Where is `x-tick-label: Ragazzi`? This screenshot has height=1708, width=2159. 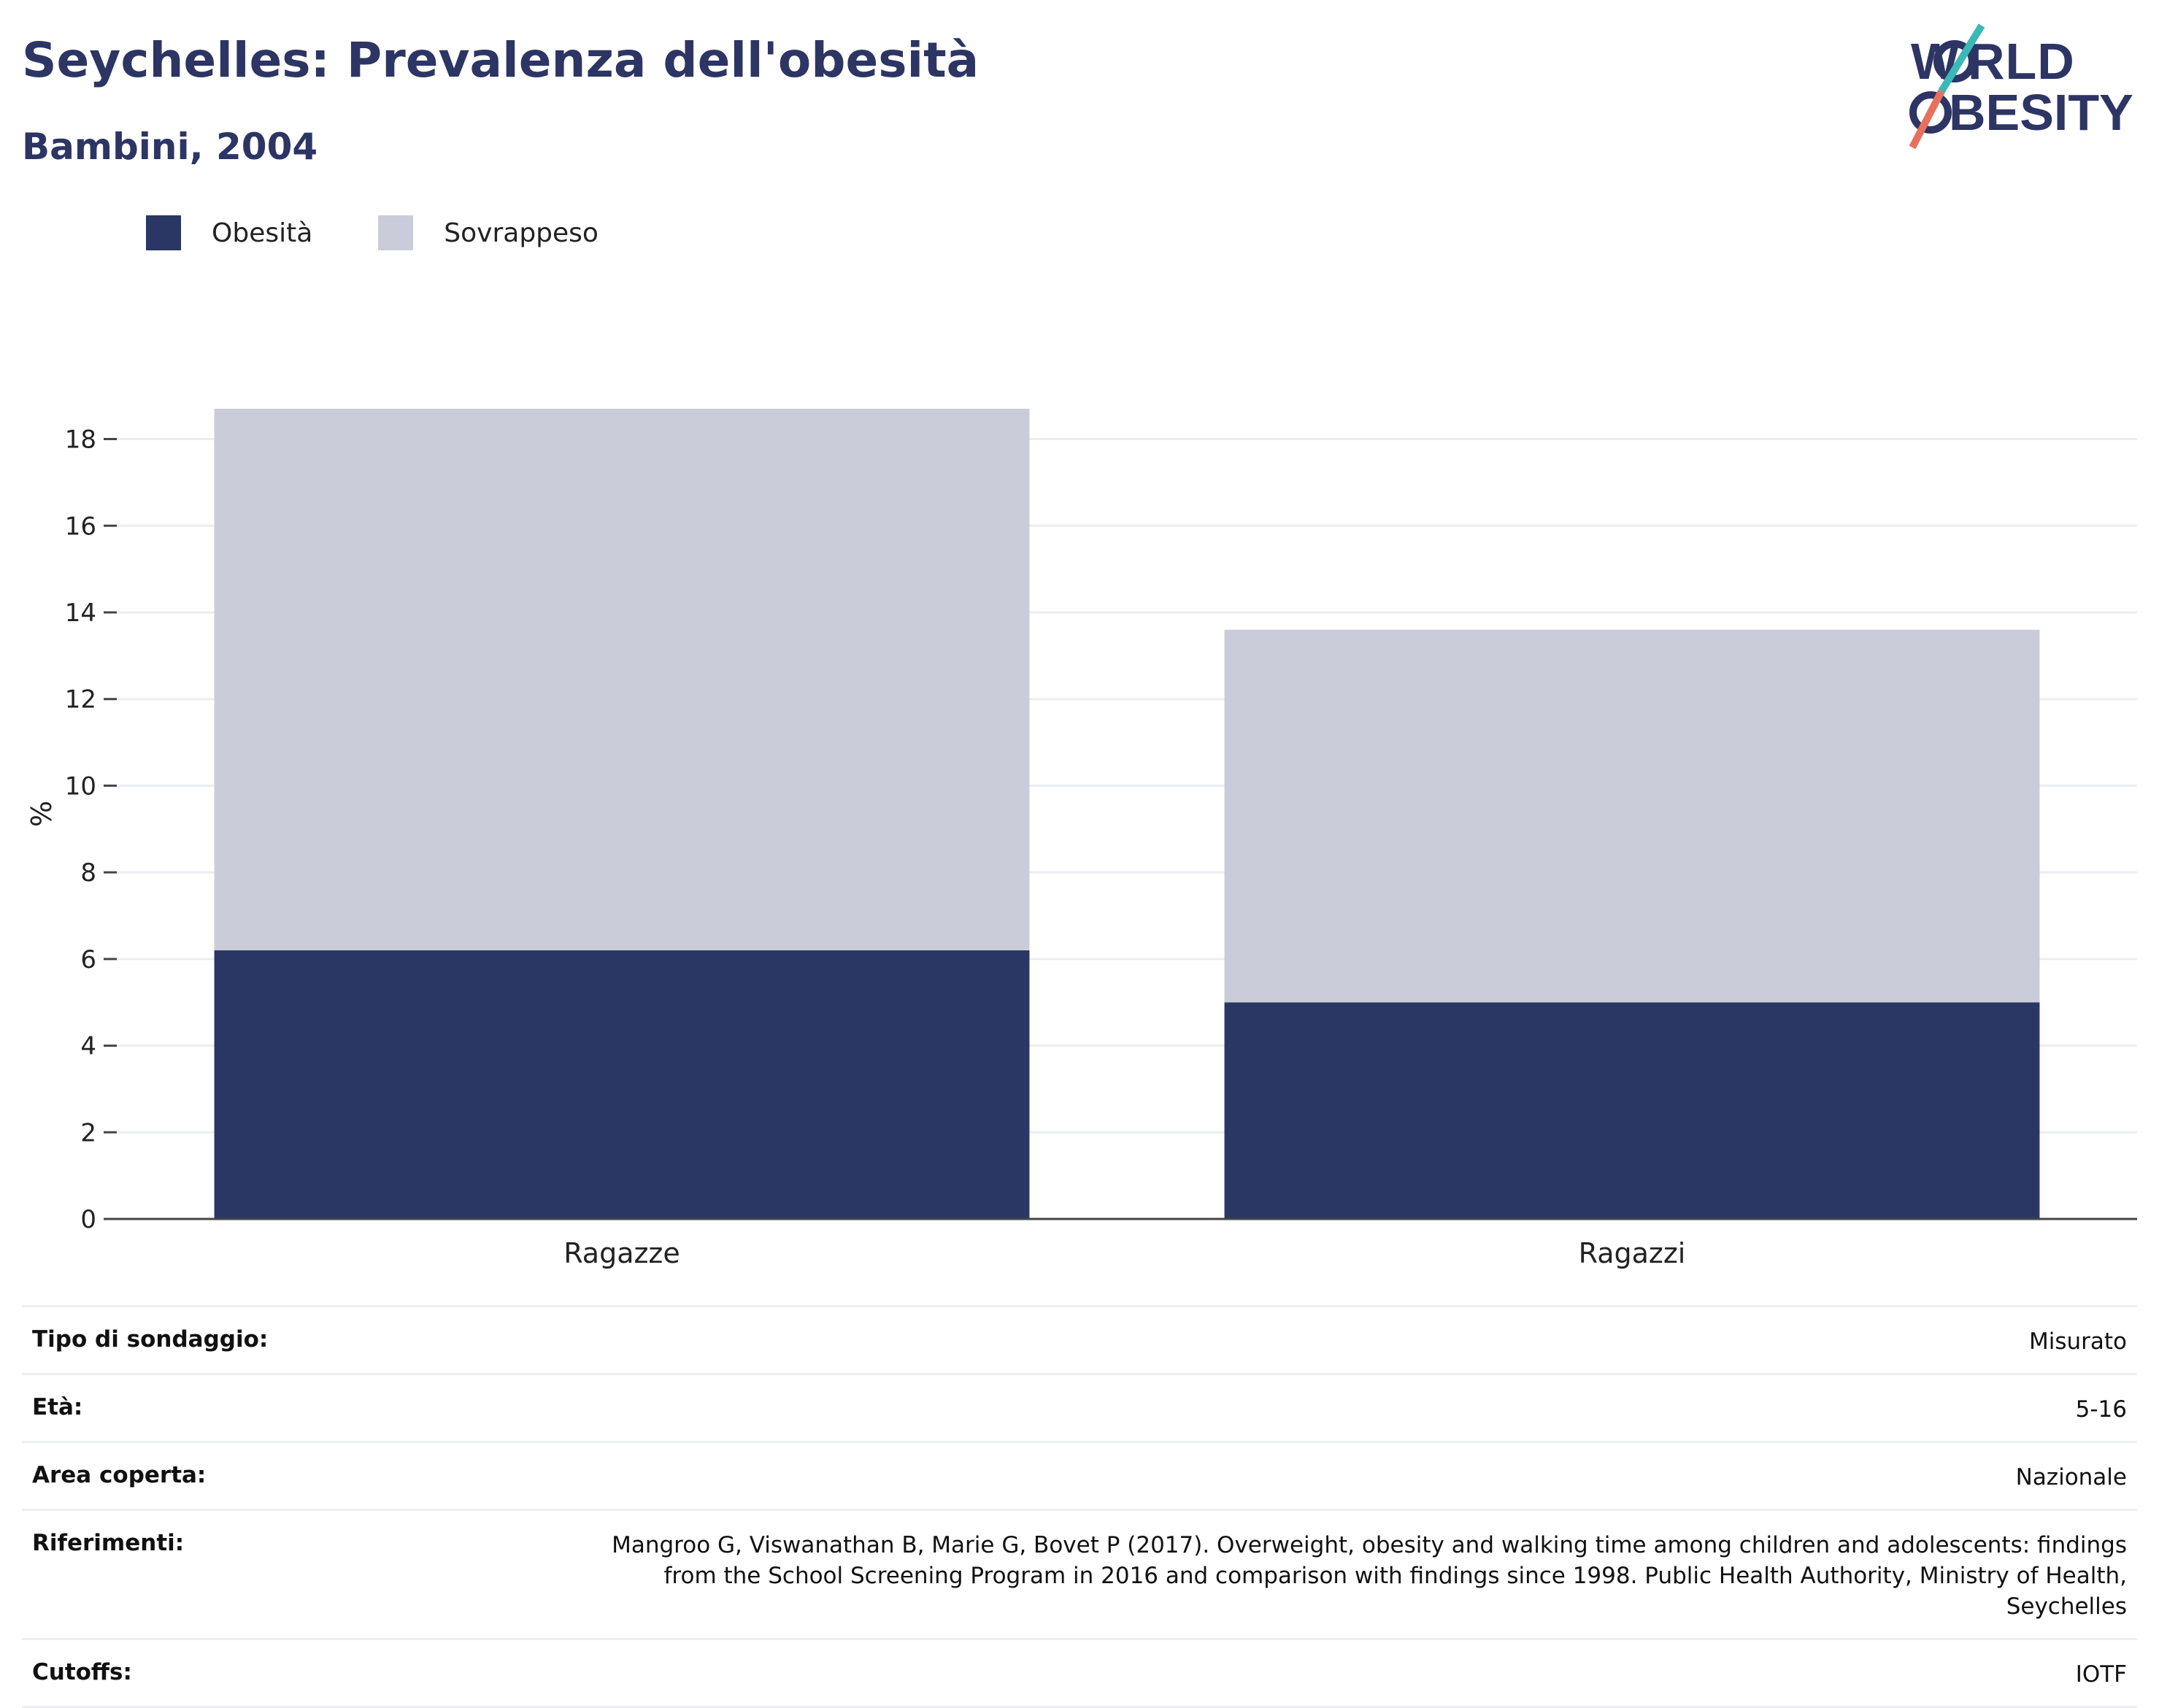 x-tick-label: Ragazzi is located at coordinates (1633, 1253).